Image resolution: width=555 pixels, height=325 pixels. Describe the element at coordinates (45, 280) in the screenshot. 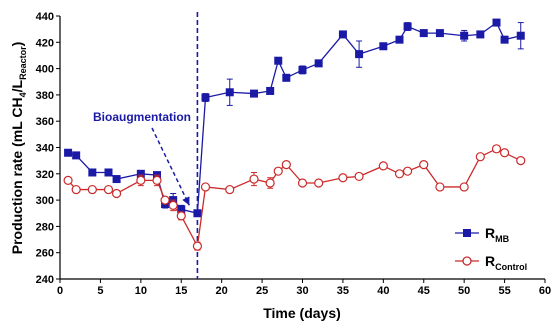

I see `y-tick-label: 240` at that location.